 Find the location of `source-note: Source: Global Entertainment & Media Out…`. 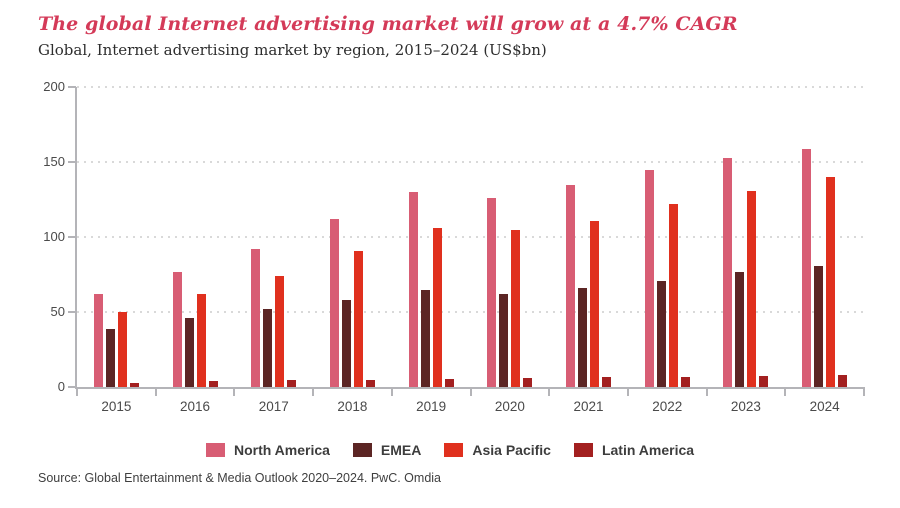

source-note: Source: Global Entertainment & Media Out… is located at coordinates (239, 478).